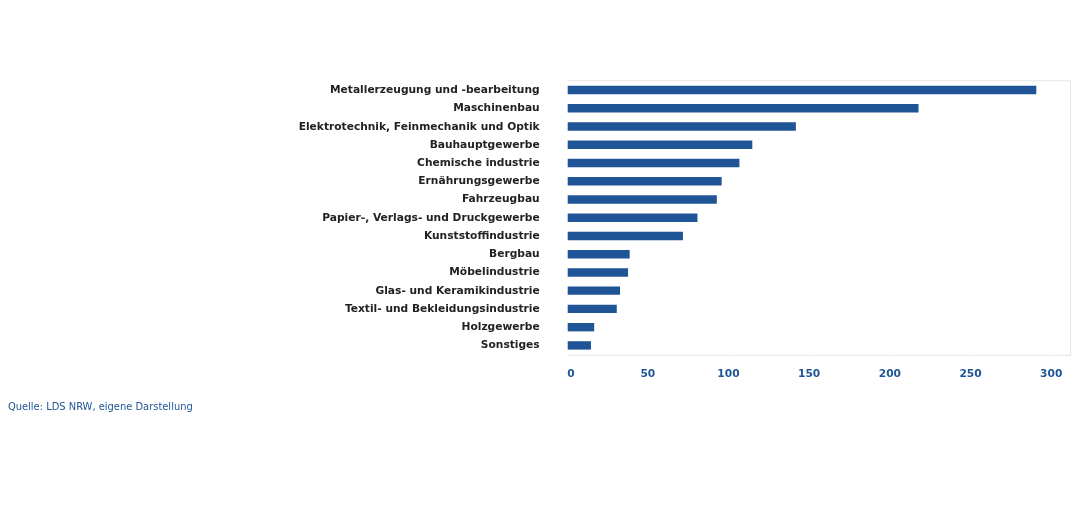  What do you see at coordinates (478, 163) in the screenshot?
I see `y-tick-label: Chemische industrie` at bounding box center [478, 163].